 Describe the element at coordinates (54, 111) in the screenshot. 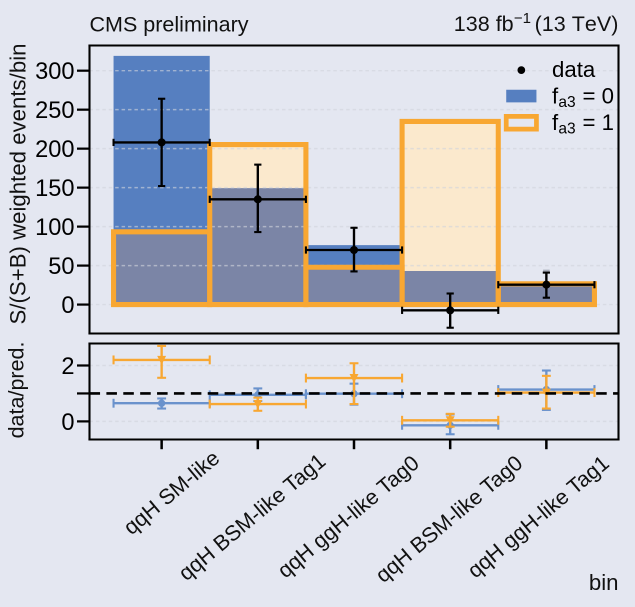

I see `svg-text: 250` at that location.